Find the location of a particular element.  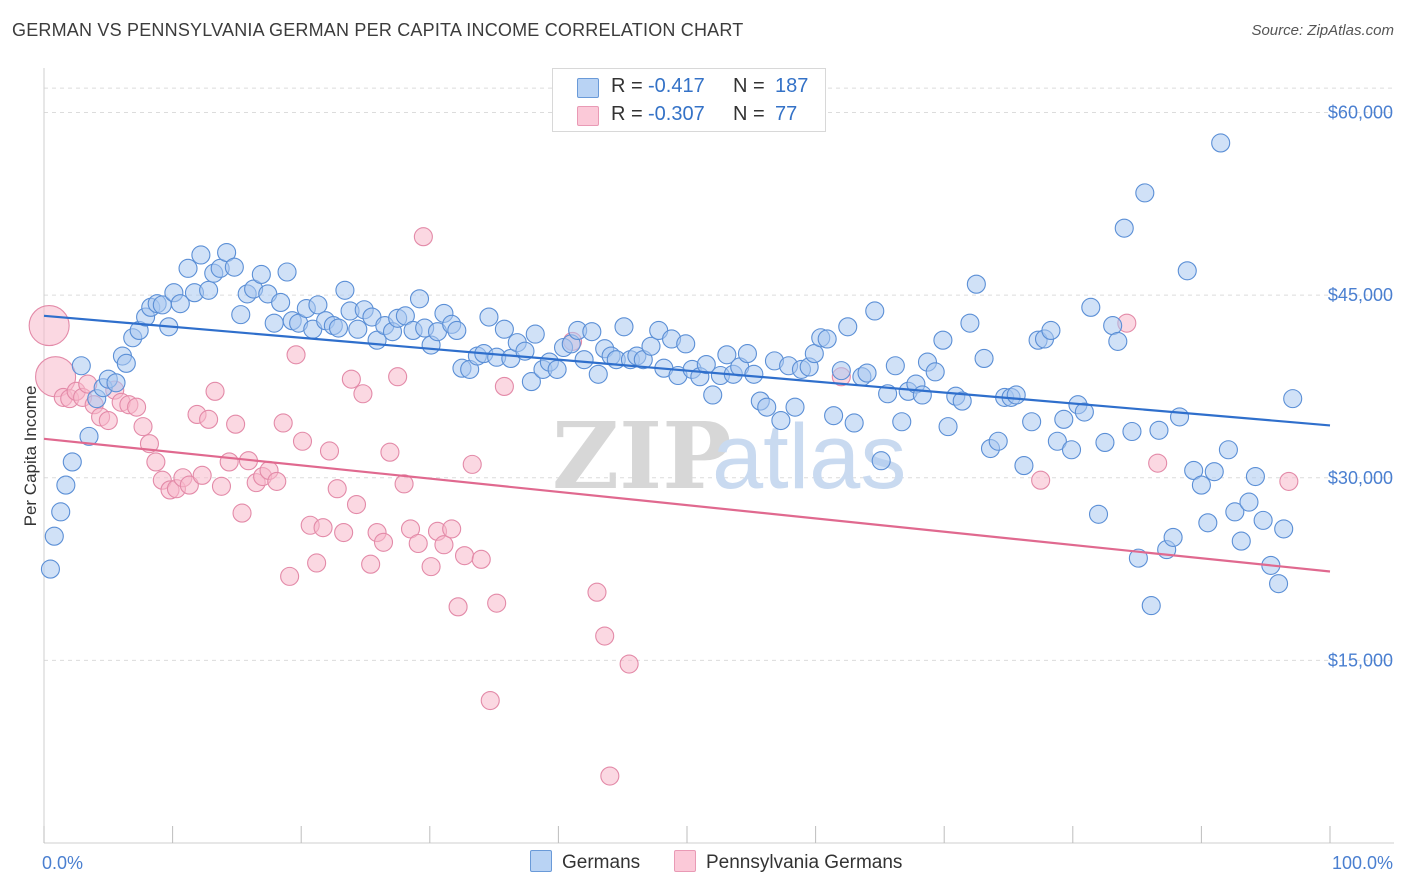

legend-n-value: 77 is located at coordinates (786, 114).